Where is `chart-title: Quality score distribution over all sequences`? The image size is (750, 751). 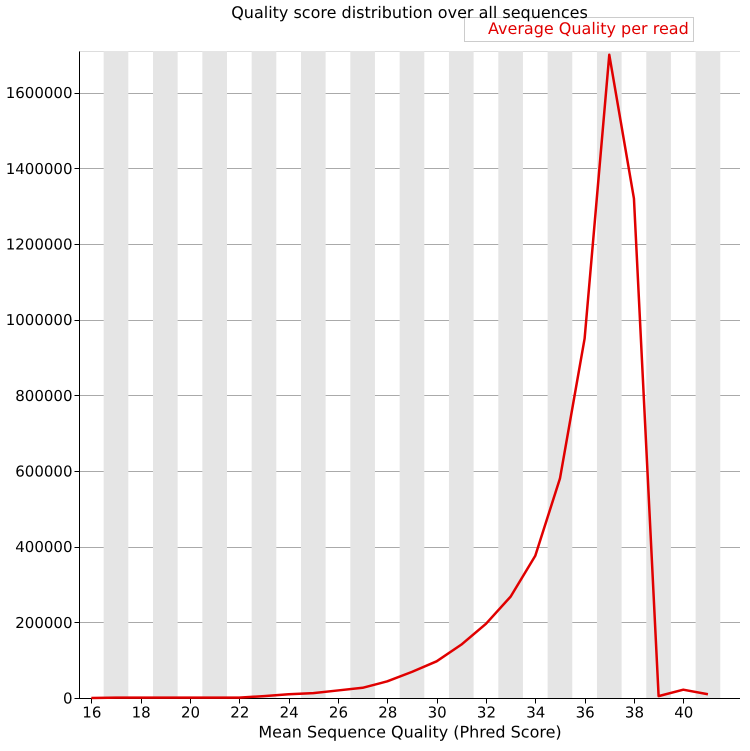 chart-title: Quality score distribution over all sequences is located at coordinates (409, 12).